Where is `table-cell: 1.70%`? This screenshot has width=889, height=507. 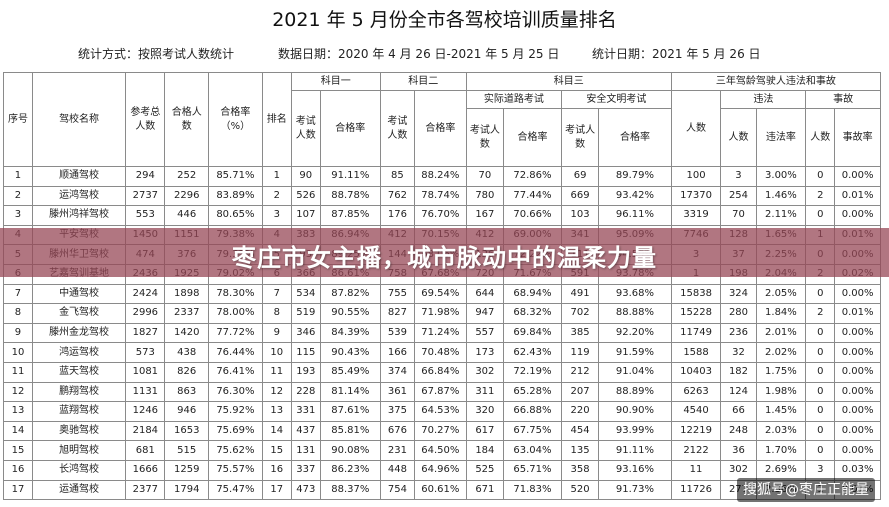 table-cell: 1.70% is located at coordinates (781, 450).